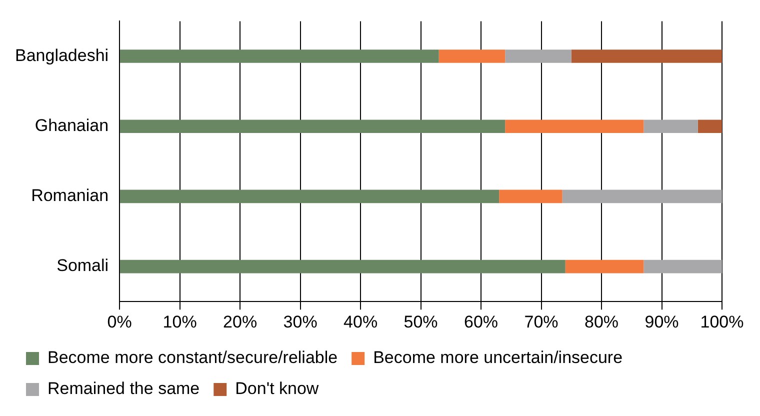 The height and width of the screenshot is (416, 760). What do you see at coordinates (541, 322) in the screenshot?
I see `x-tick-label: 70%` at bounding box center [541, 322].